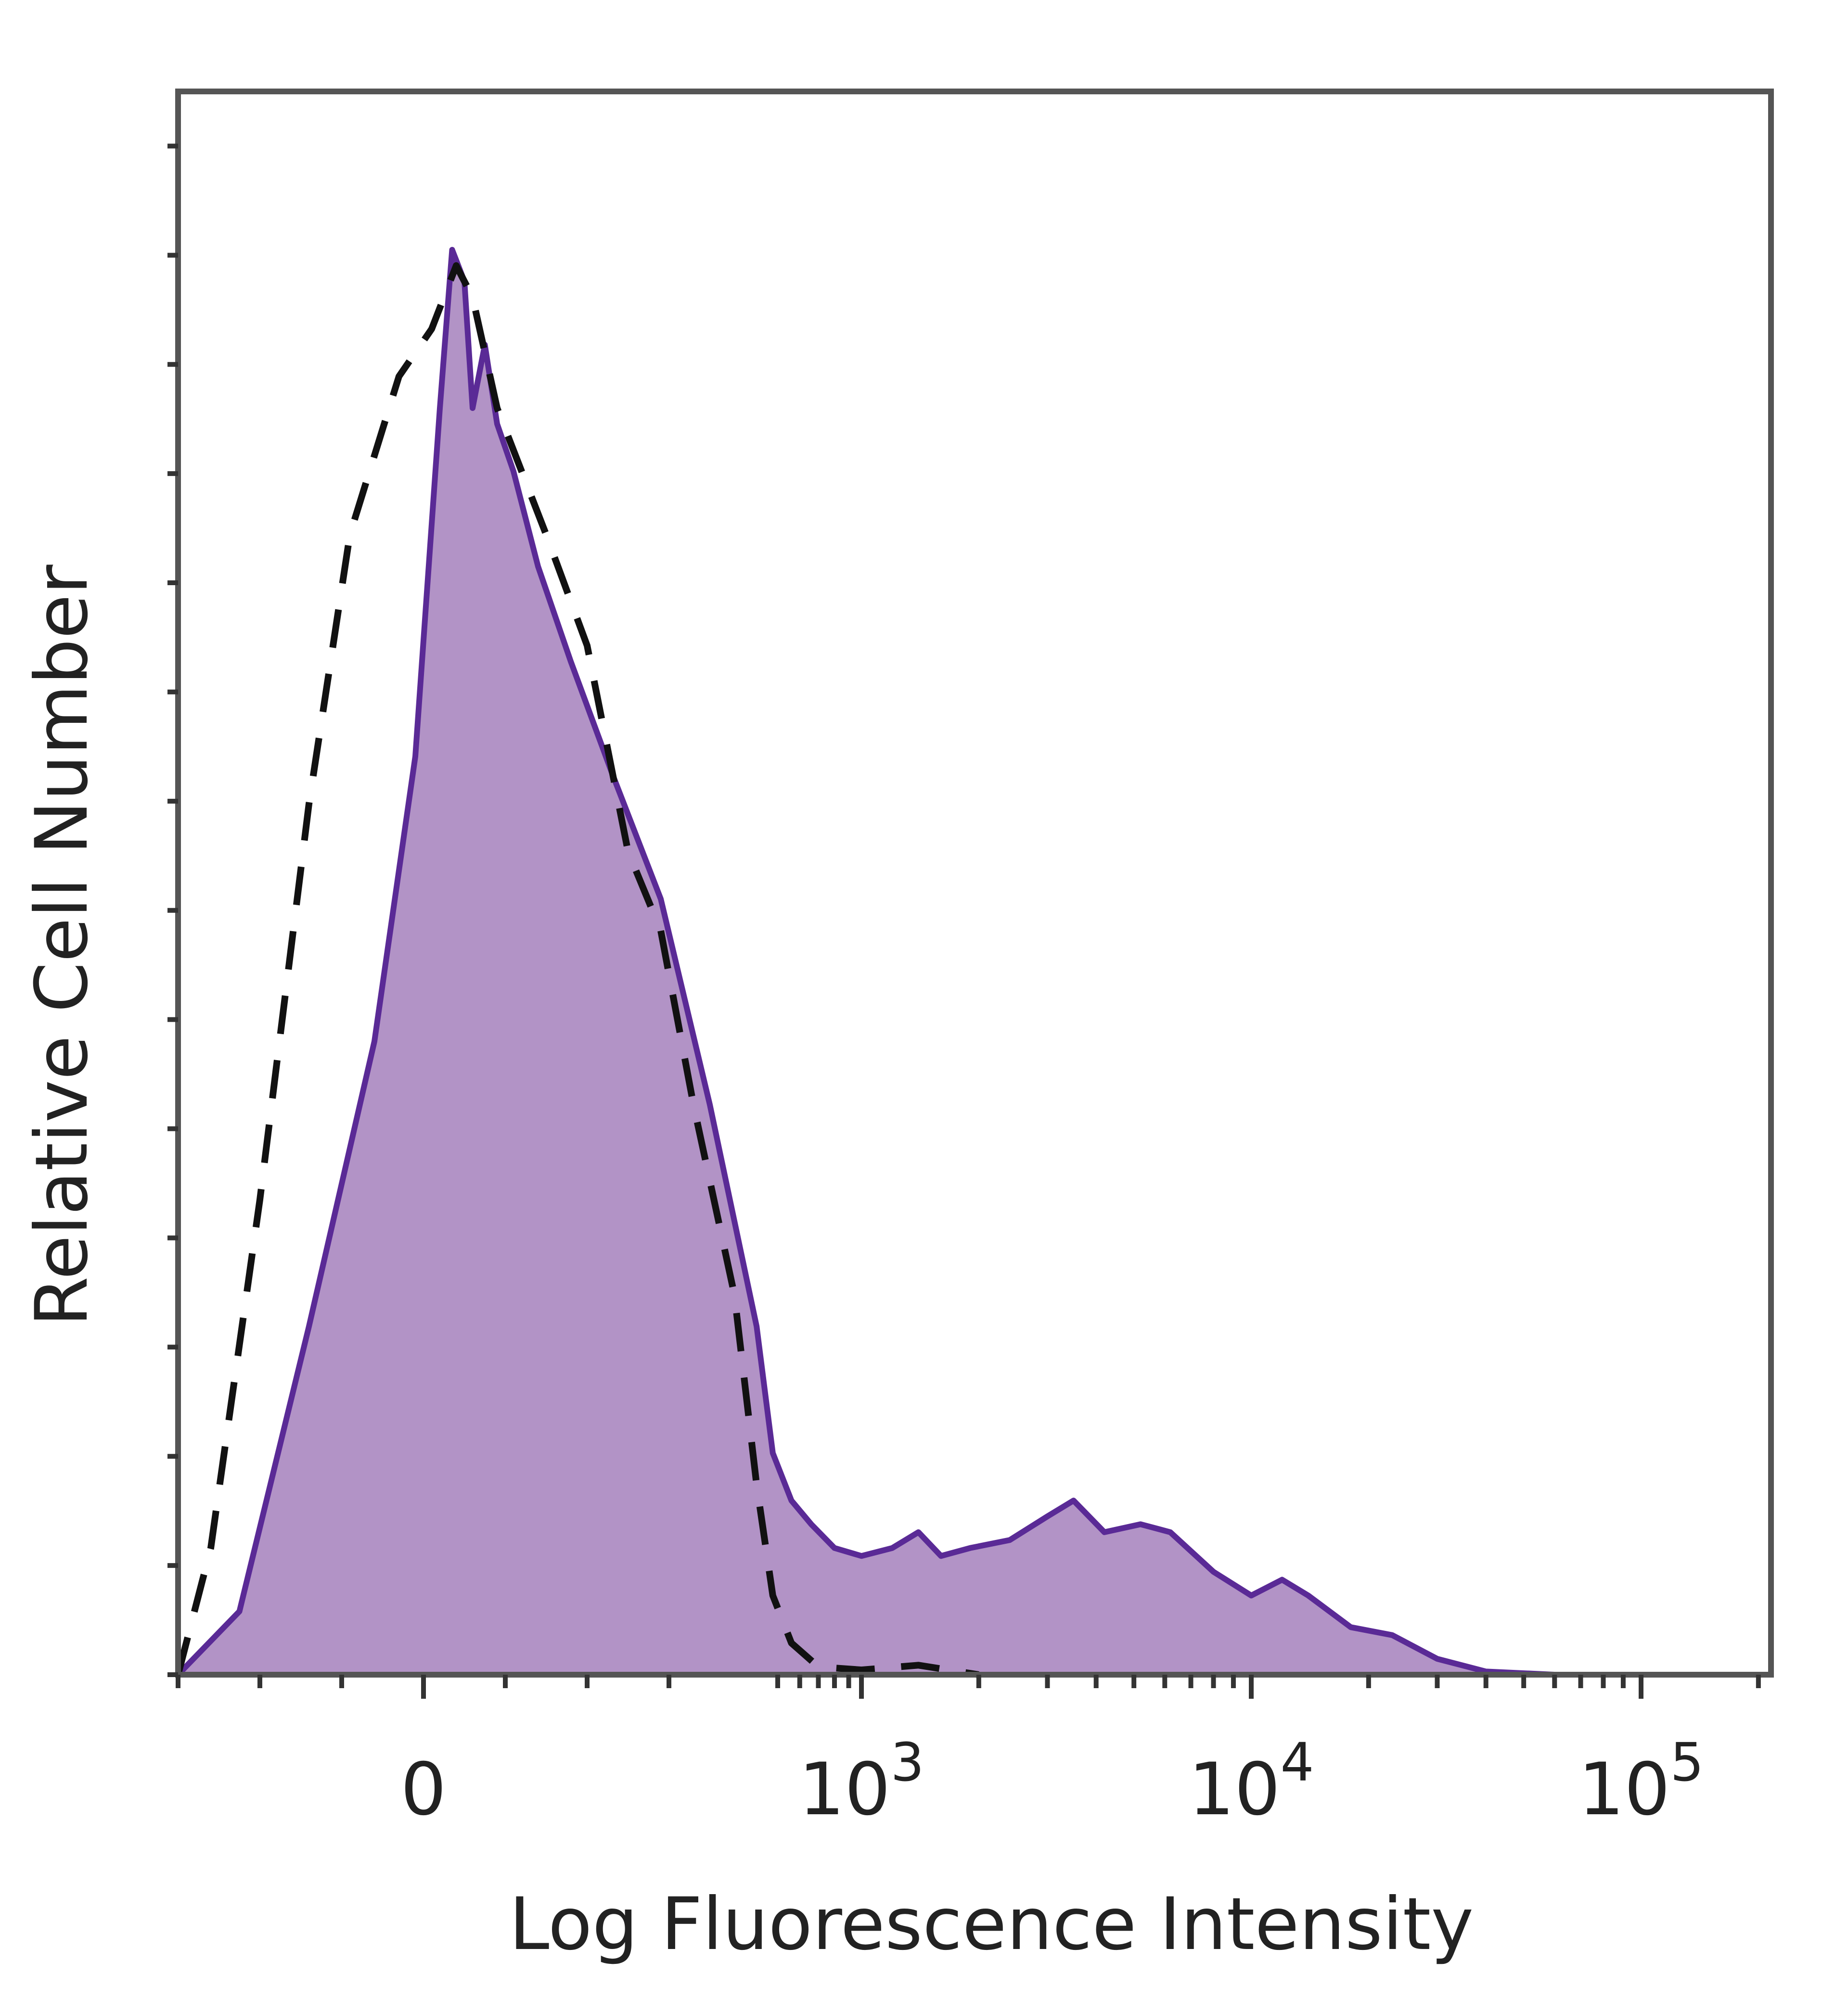 The width and height of the screenshot is (1848, 2000). I want to click on x-tick-label: 10⁴, so click(1251, 1781).